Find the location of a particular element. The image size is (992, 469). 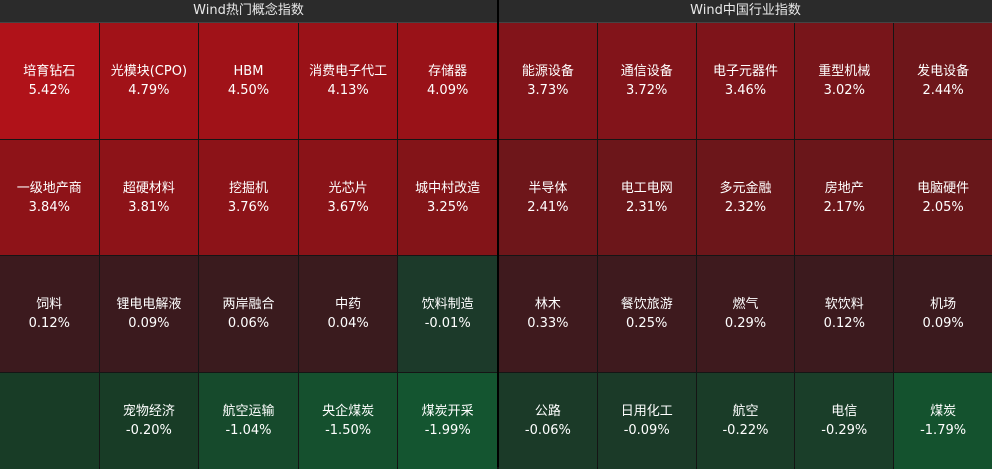

tile-change-percent: 2.05% is located at coordinates (943, 207).